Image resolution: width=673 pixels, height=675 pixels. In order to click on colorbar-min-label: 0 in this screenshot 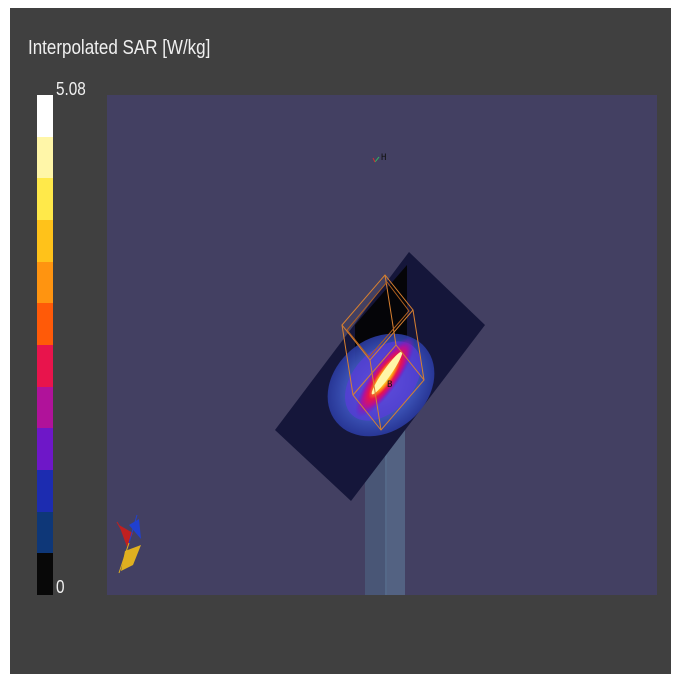, I will do `click(60, 587)`.